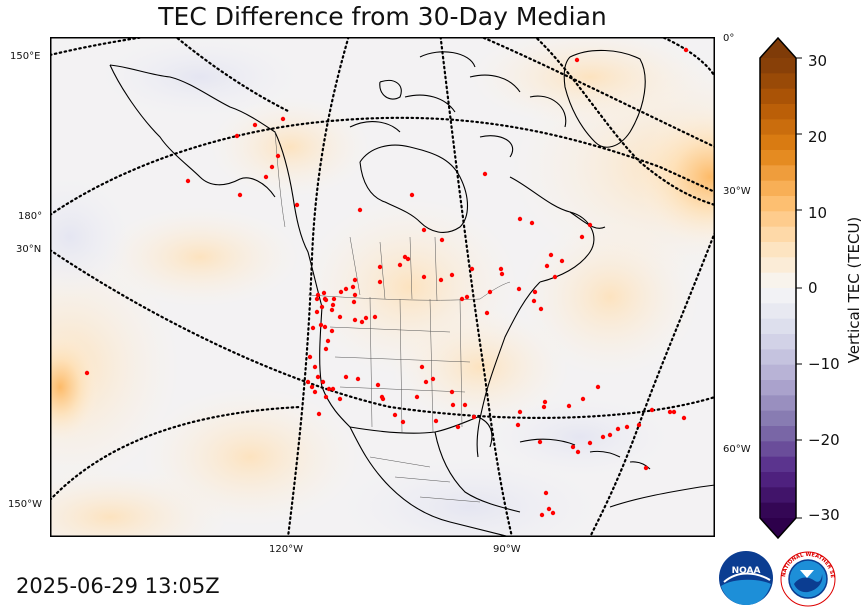 This screenshot has height=616, width=867. Describe the element at coordinates (818, 61) in the screenshot. I see `colorbar-tick-30: 30` at that location.